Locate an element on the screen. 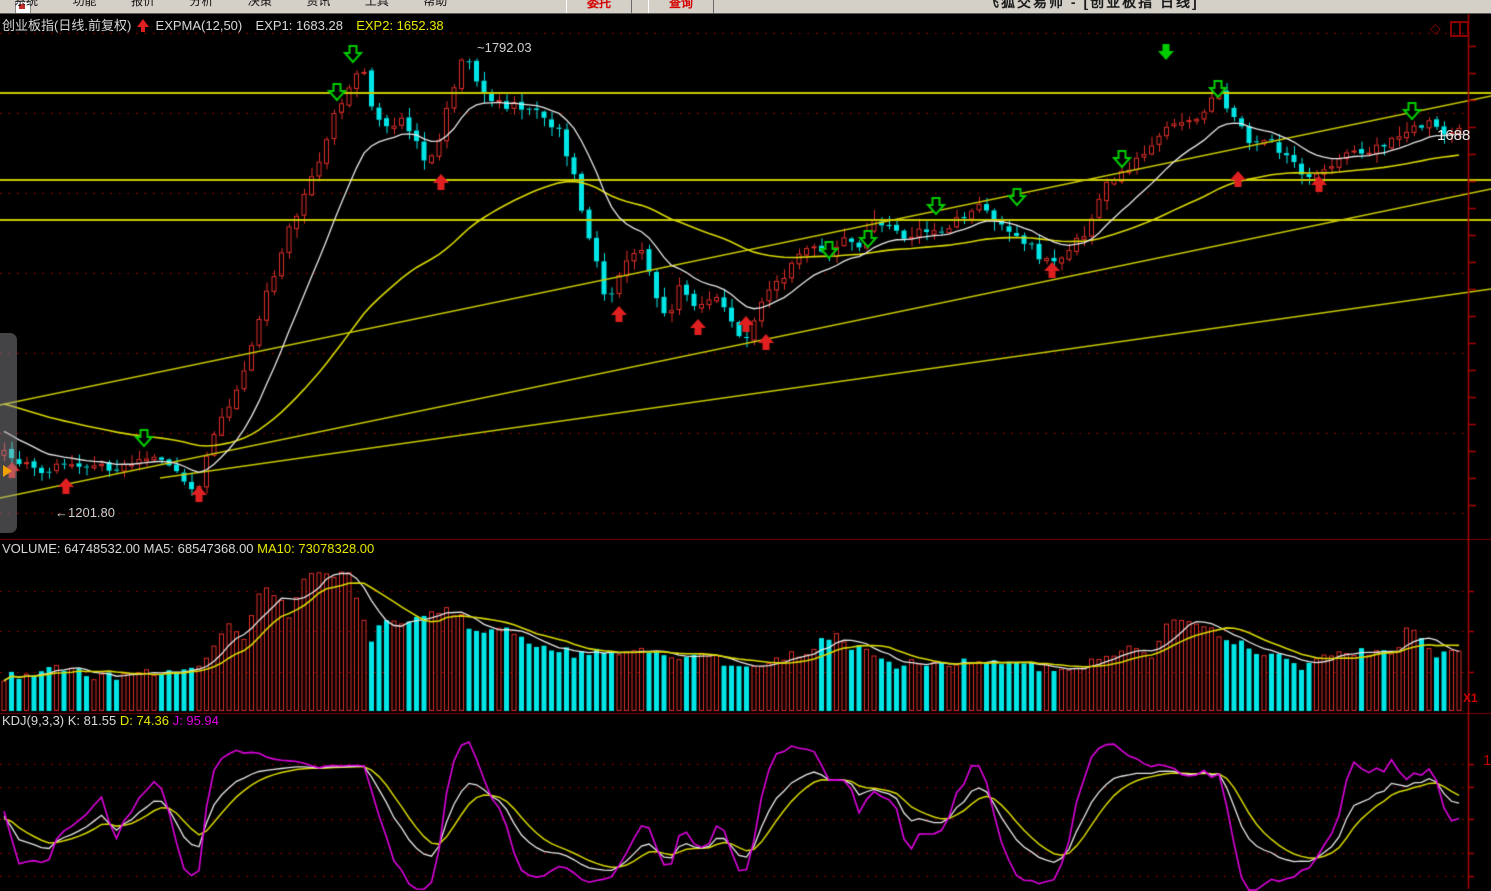 This screenshot has height=891, width=1491. app-icon is located at coordinates (23, 7).